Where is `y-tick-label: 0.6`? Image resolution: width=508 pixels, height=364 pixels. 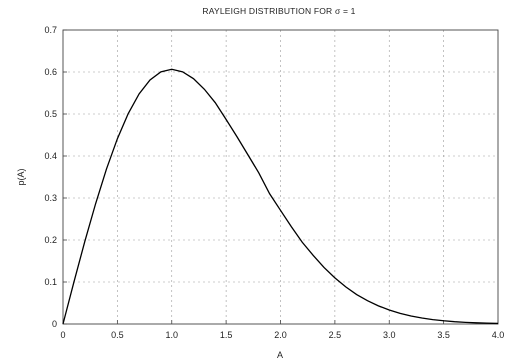
y-tick-label: 0.6 is located at coordinates (50, 72).